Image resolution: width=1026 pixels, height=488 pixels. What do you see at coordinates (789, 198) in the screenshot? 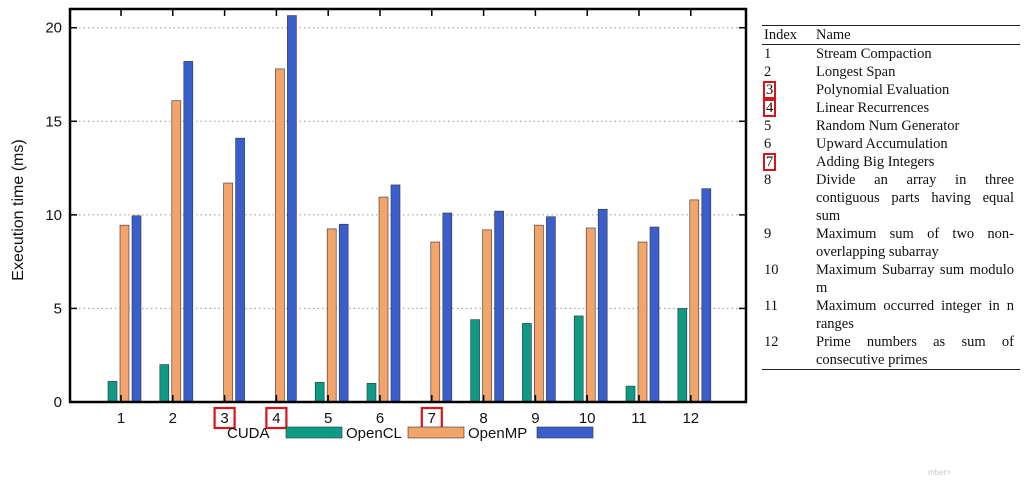
I see `row-index: 8` at bounding box center [789, 198].